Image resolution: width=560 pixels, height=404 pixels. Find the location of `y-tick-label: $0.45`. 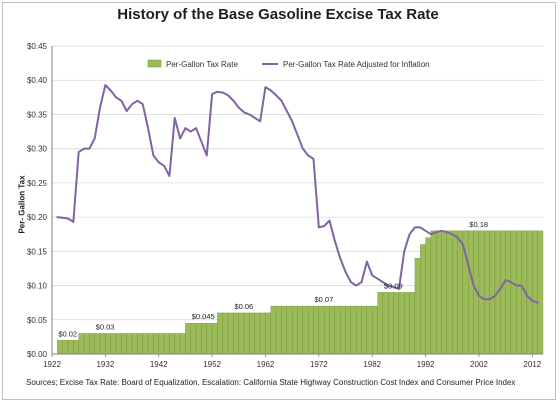

y-tick-label: $0.45 is located at coordinates (37, 46).